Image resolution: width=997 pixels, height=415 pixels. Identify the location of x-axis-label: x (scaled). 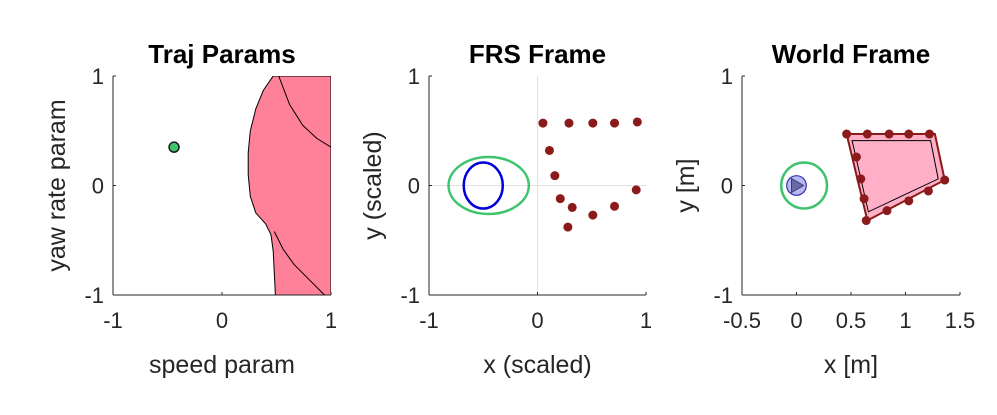
(537, 365).